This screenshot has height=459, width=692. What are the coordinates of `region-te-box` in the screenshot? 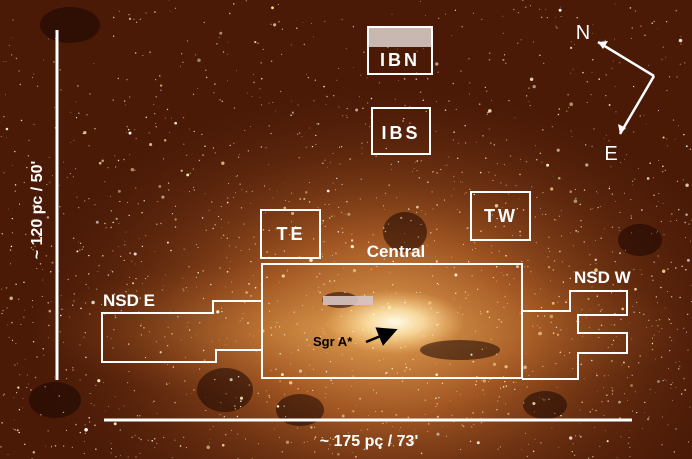 It's located at (290, 234).